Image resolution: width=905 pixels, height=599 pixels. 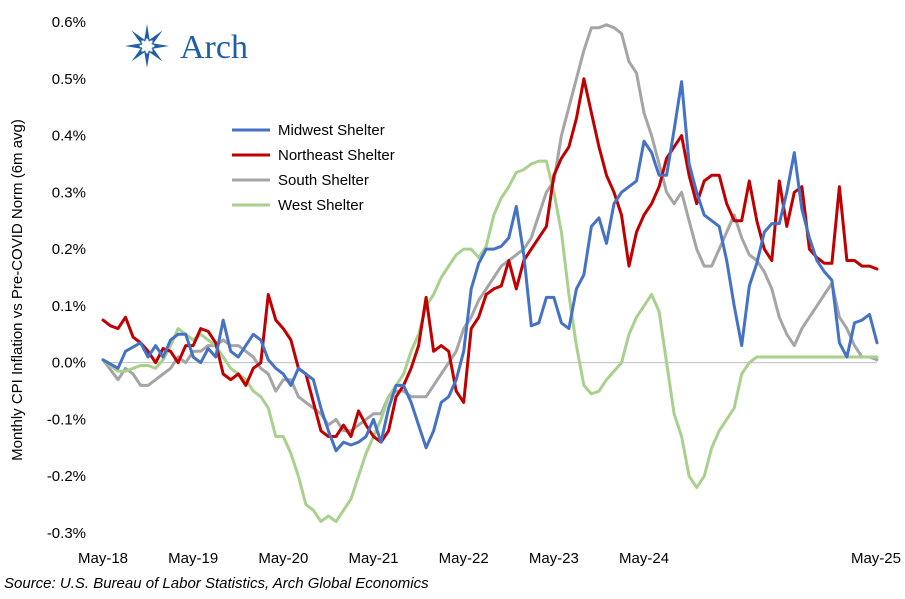 What do you see at coordinates (66, 476) in the screenshot?
I see `y-tick-label: -0.2%` at bounding box center [66, 476].